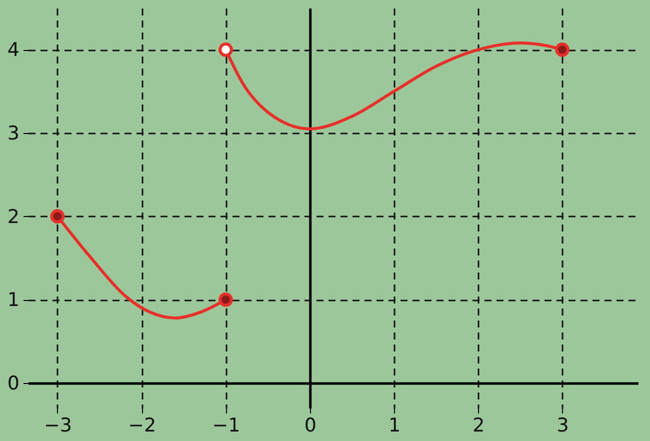  What do you see at coordinates (394, 425) in the screenshot?
I see `x-tick-label: 1` at bounding box center [394, 425].